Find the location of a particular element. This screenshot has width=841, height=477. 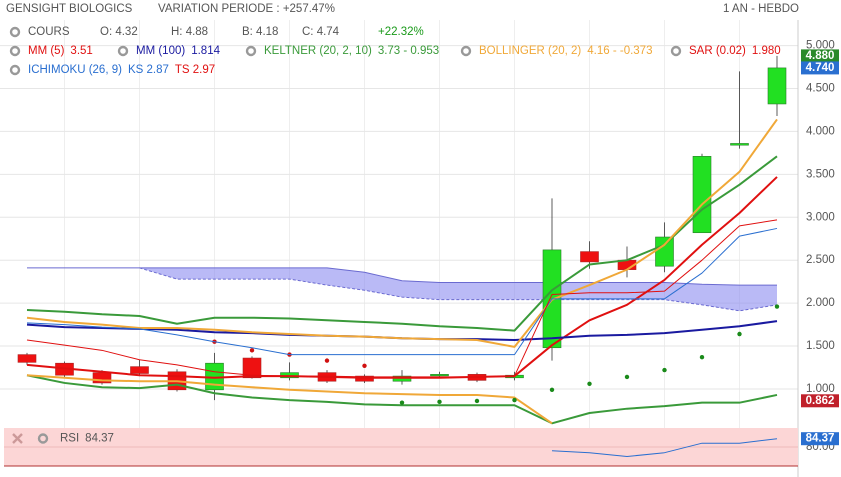

rsi-badge is located at coordinates (820, 439).